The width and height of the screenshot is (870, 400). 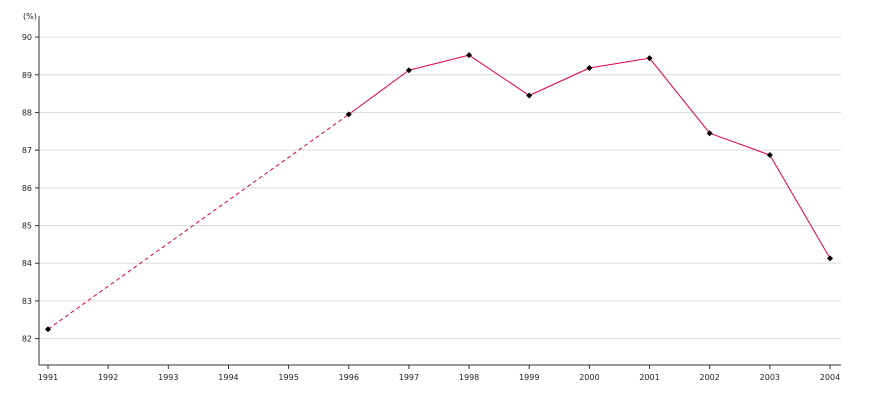 I want to click on y-tick-label: 90, so click(x=27, y=37).